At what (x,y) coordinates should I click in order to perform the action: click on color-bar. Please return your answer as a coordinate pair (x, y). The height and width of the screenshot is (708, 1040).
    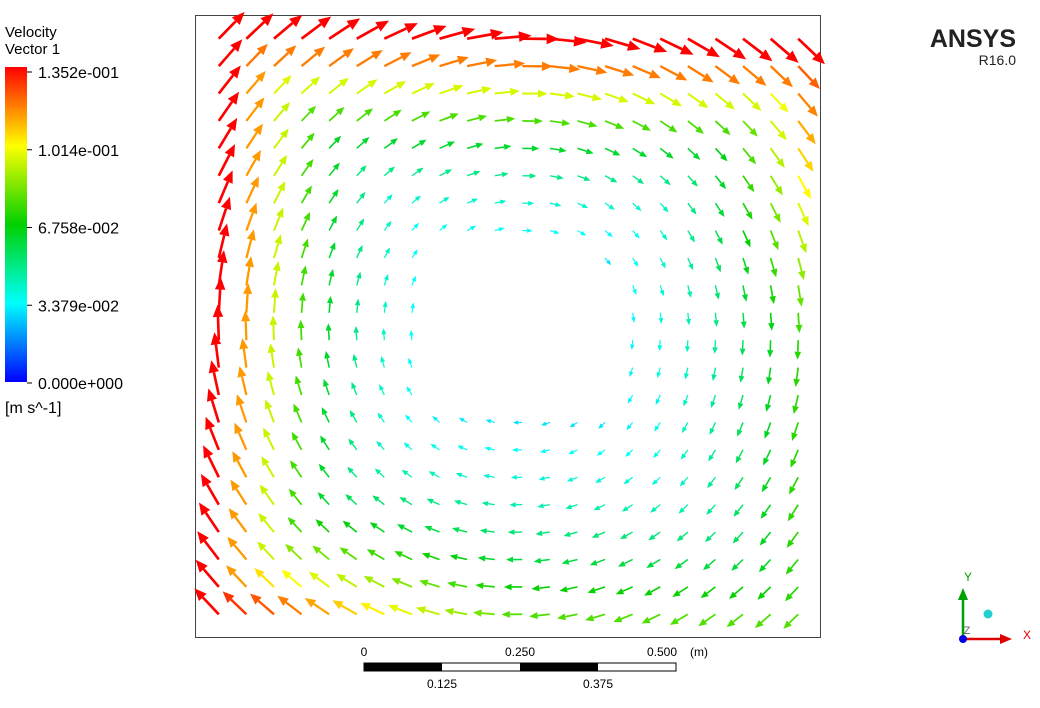
    Looking at the image, I should click on (16, 224).